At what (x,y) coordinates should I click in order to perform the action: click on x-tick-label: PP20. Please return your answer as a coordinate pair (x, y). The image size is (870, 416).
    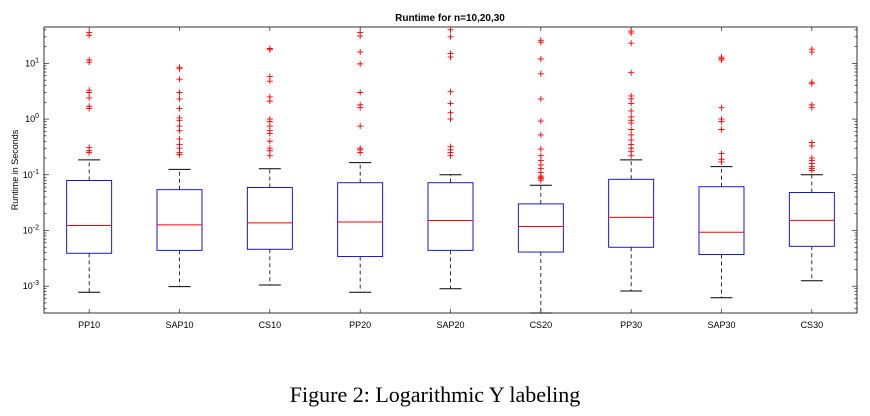
    Looking at the image, I should click on (360, 325).